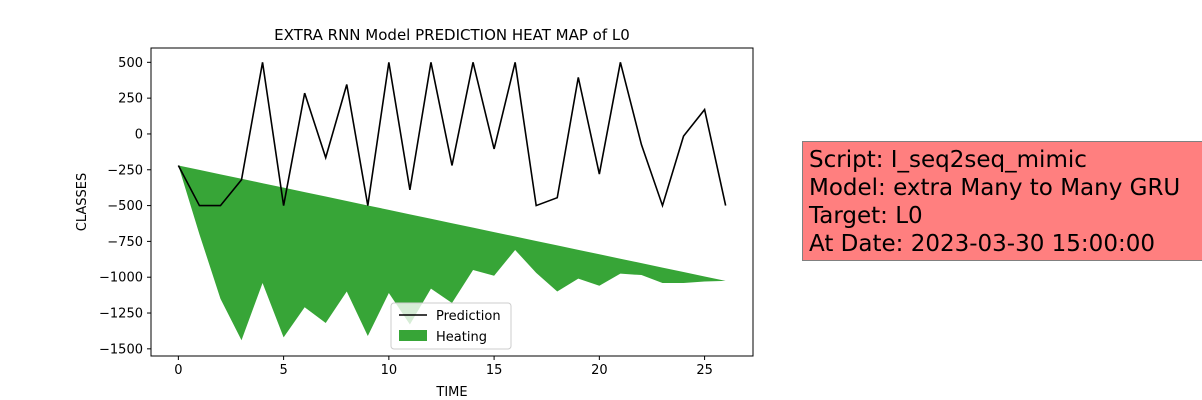 This screenshot has height=400, width=1202. Describe the element at coordinates (413, 335) in the screenshot. I see `legend-heating-swatch` at that location.